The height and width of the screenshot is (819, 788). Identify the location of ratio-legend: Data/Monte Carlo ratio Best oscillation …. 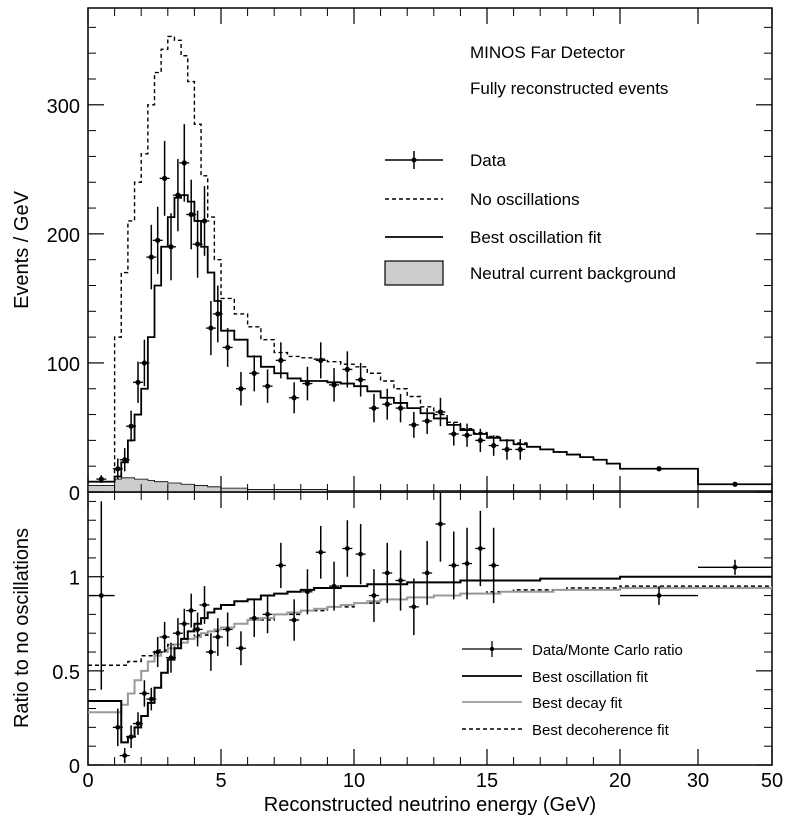
(572, 690).